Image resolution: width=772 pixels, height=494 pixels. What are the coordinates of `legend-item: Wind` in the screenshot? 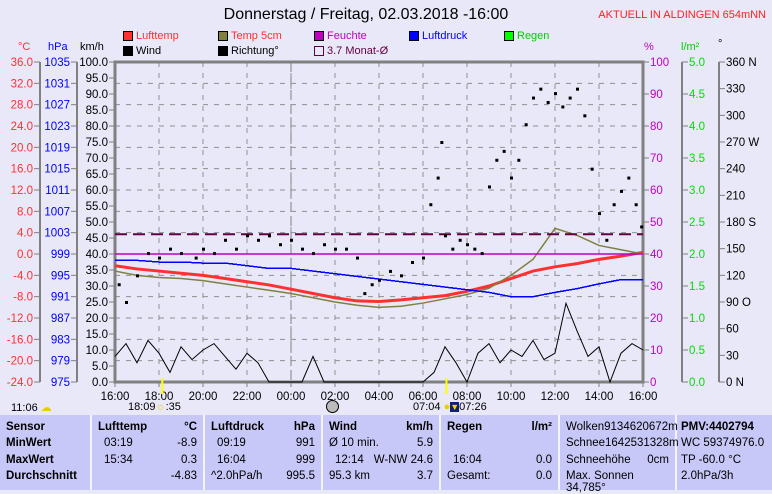 It's located at (142, 51).